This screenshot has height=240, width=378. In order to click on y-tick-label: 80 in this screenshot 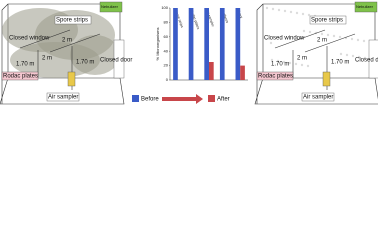, I will do `click(166, 21)`.